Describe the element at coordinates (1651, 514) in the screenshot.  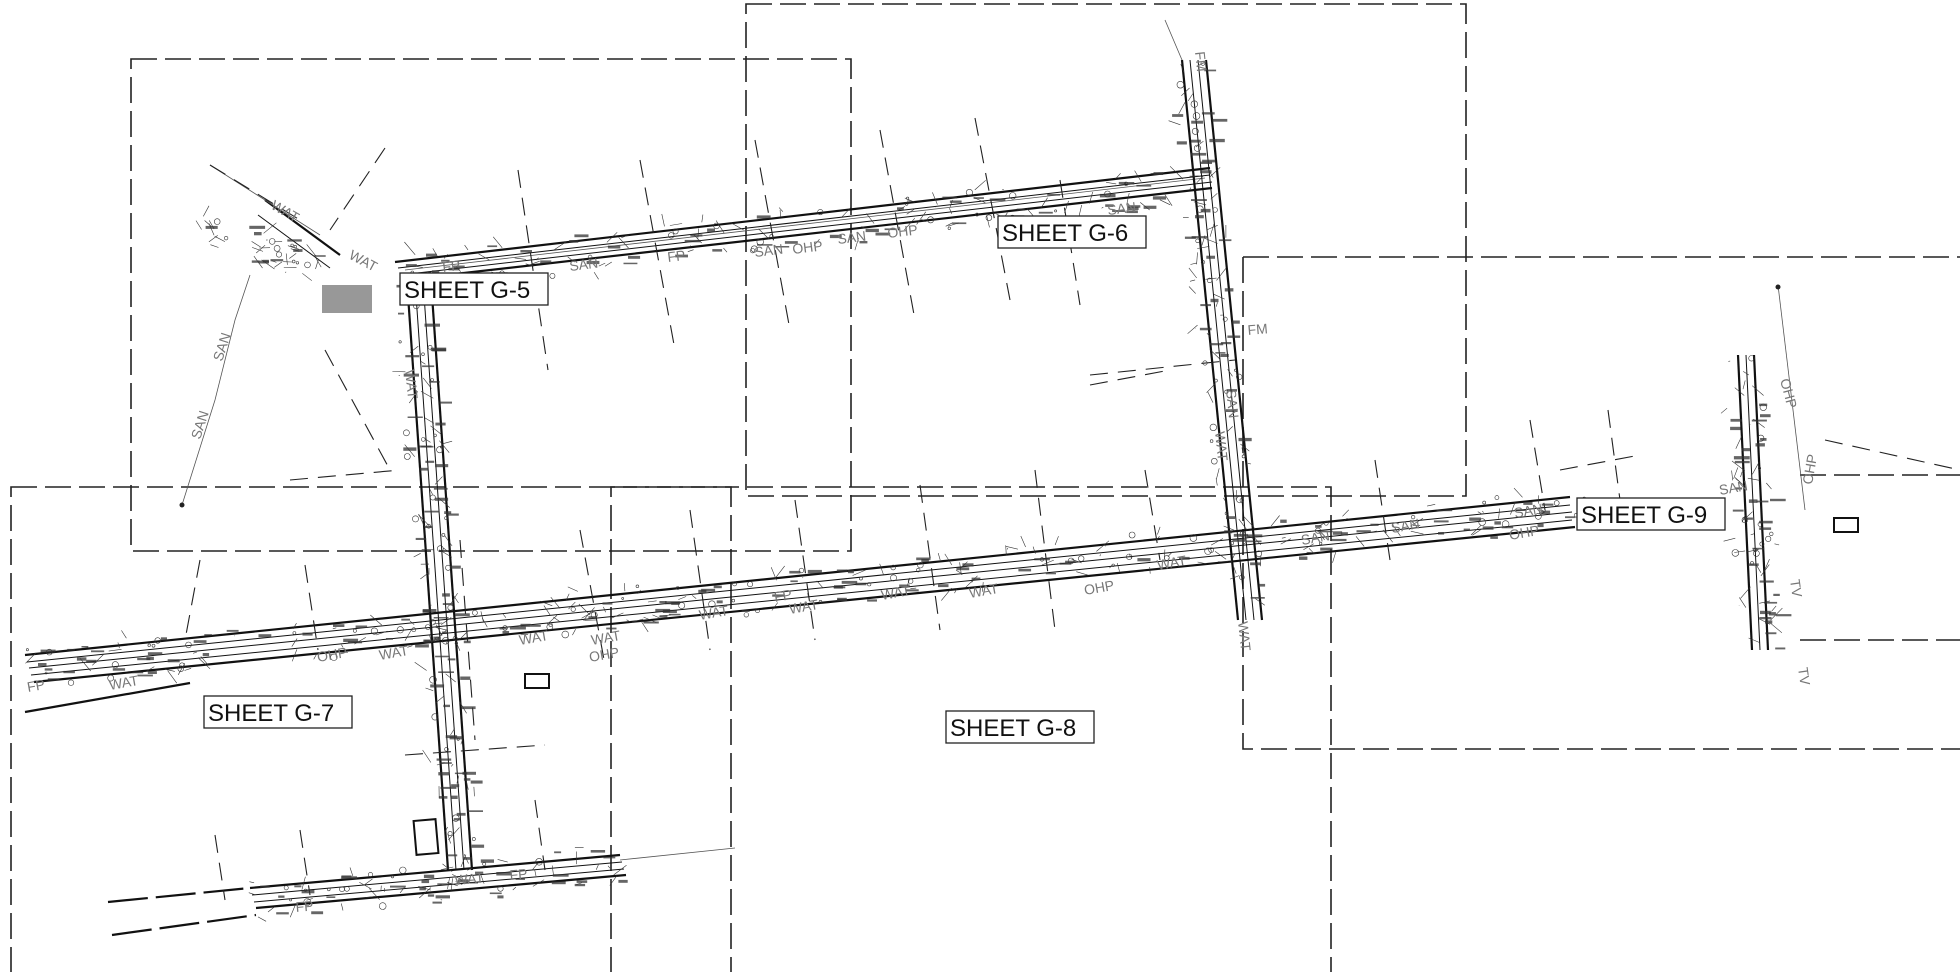
I see `sheet-label-g9: SHEET G-9` at that location.